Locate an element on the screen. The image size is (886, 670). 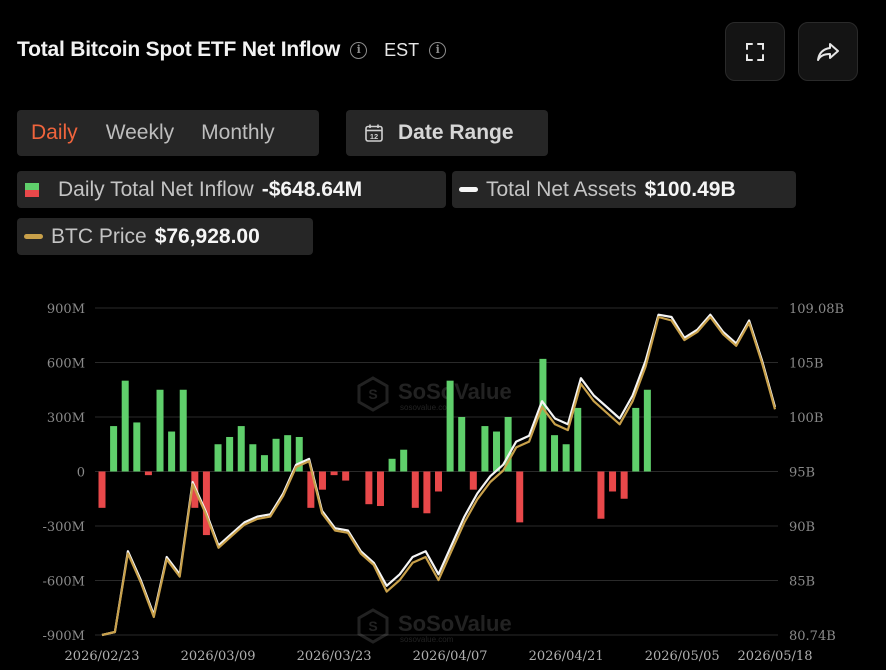
left-tick-label: 900M is located at coordinates (66, 309).